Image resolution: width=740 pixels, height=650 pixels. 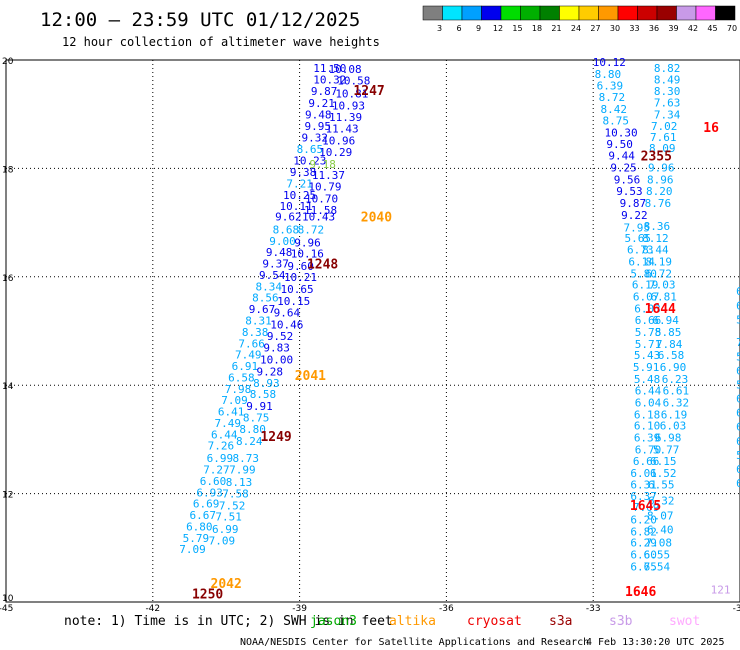 I want to click on wave-height-value: 6.29, so click(x=643, y=543).